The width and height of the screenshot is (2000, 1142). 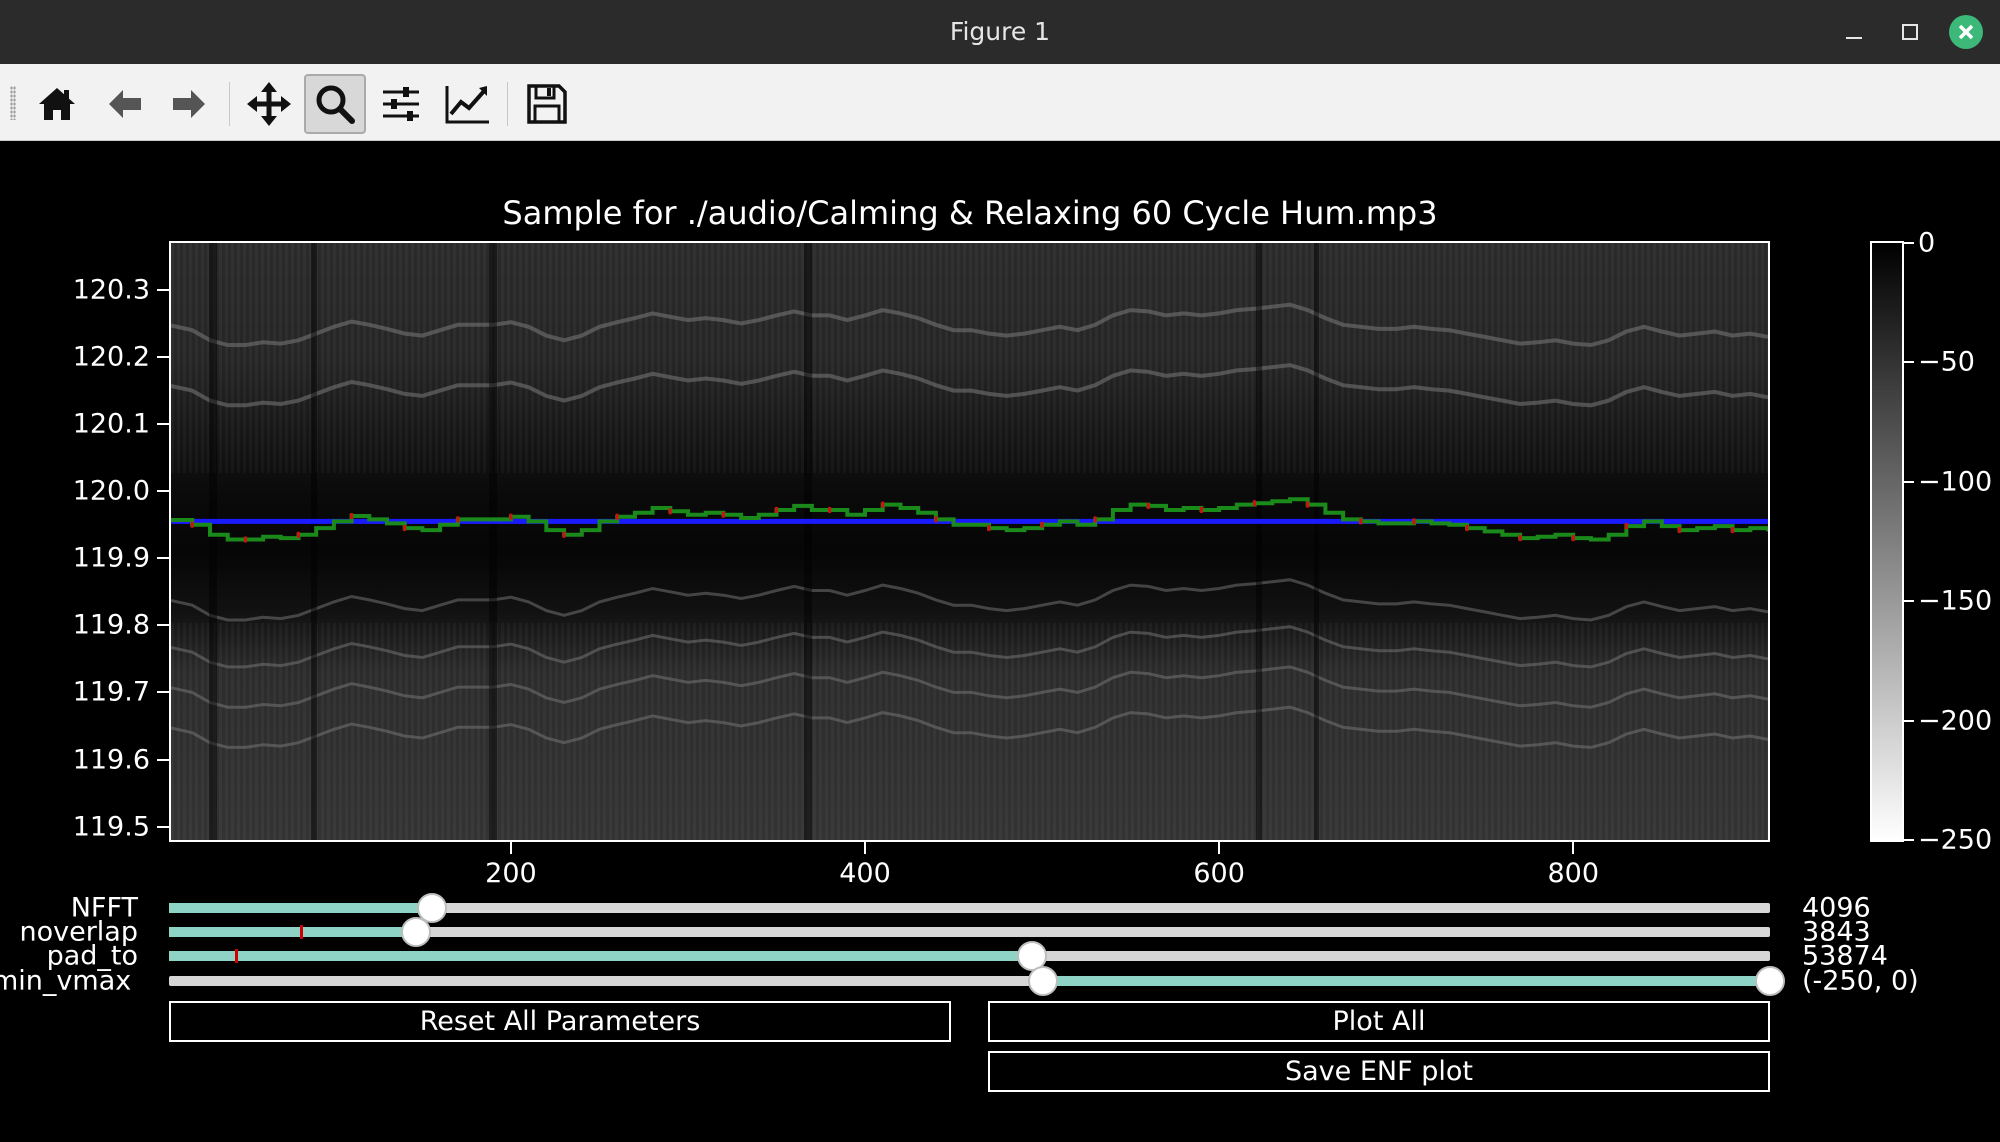 I want to click on slider-min-vmax, so click(x=977, y=981).